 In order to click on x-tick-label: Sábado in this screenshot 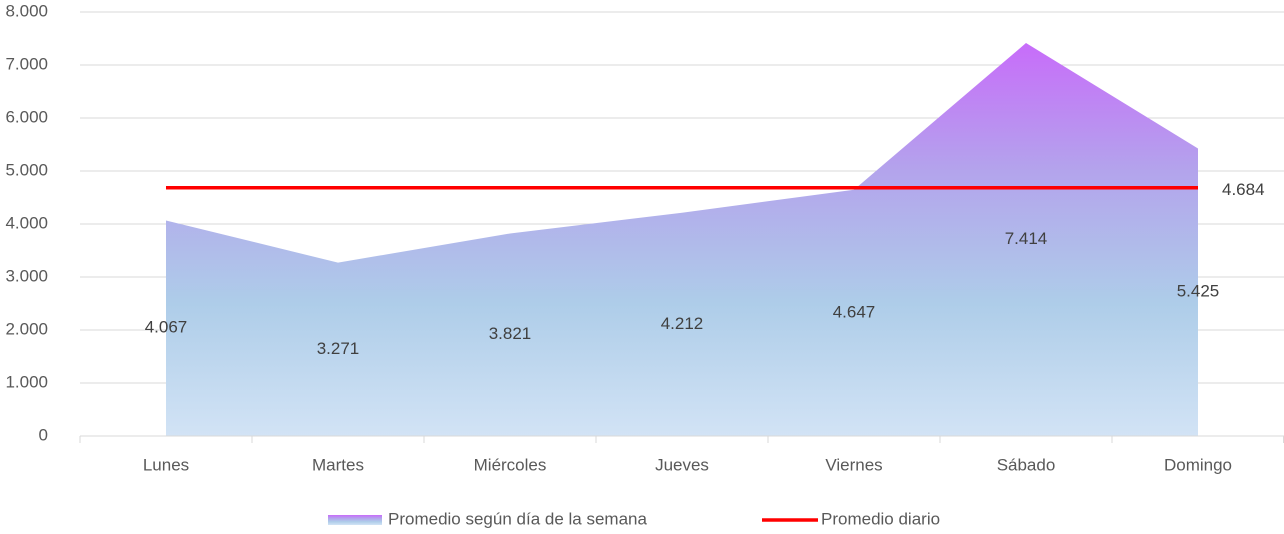, I will do `click(1026, 464)`.